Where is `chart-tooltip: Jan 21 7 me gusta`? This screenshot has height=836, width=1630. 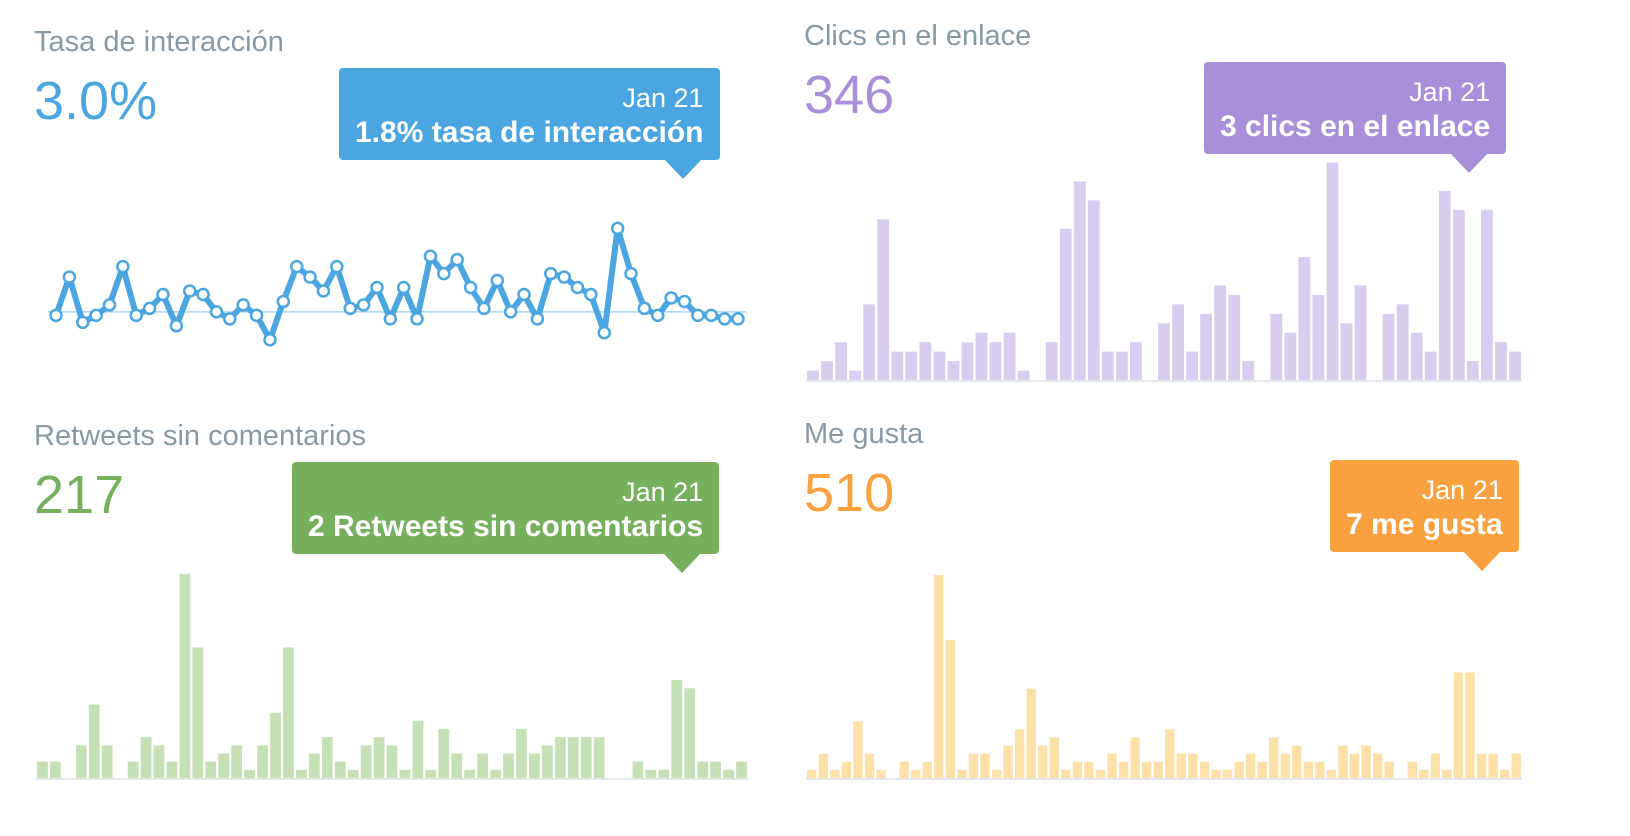
chart-tooltip: Jan 21 7 me gusta is located at coordinates (1424, 515).